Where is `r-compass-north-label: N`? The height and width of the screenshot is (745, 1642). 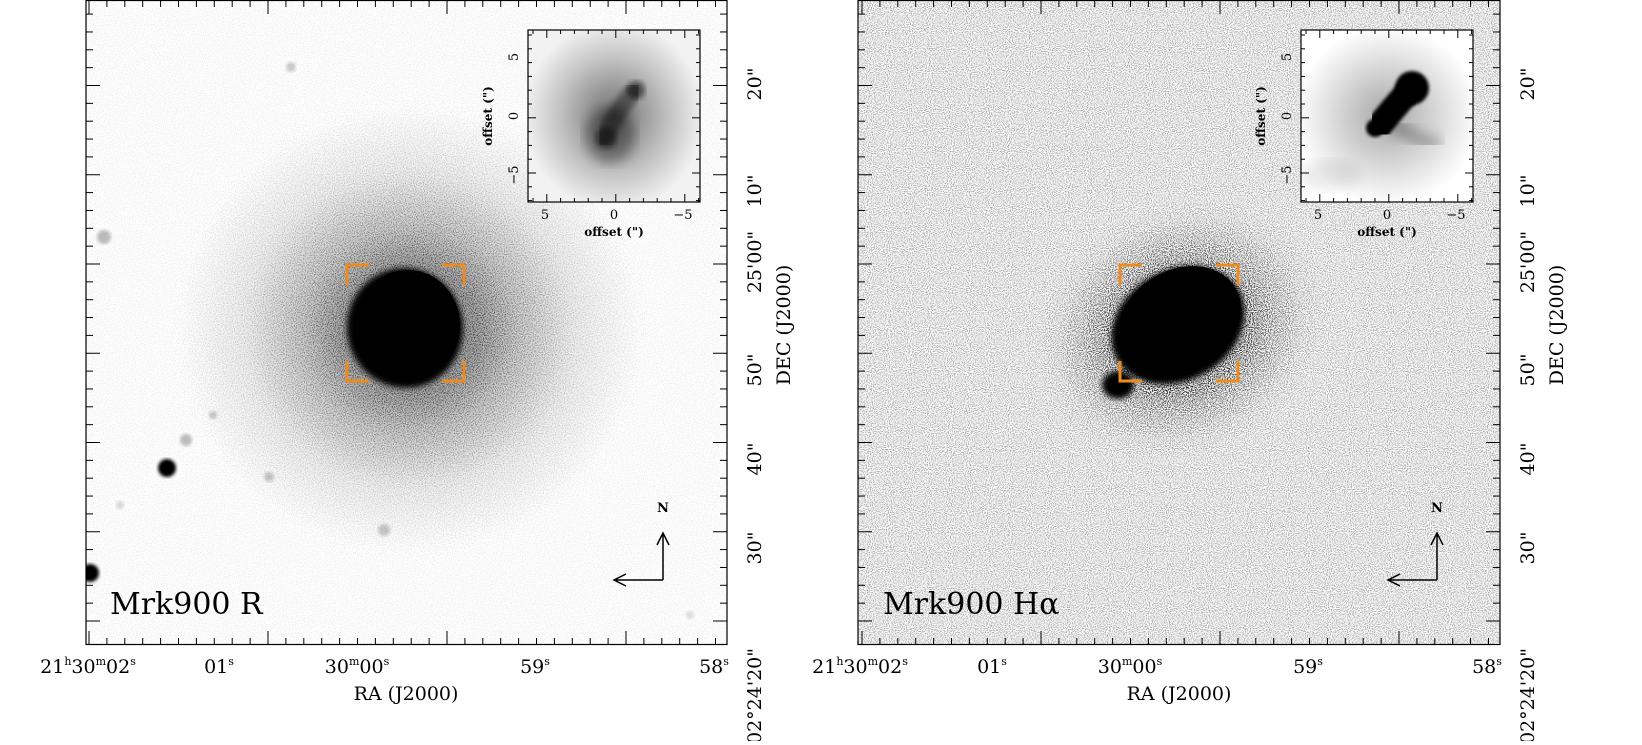
r-compass-north-label: N is located at coordinates (663, 508).